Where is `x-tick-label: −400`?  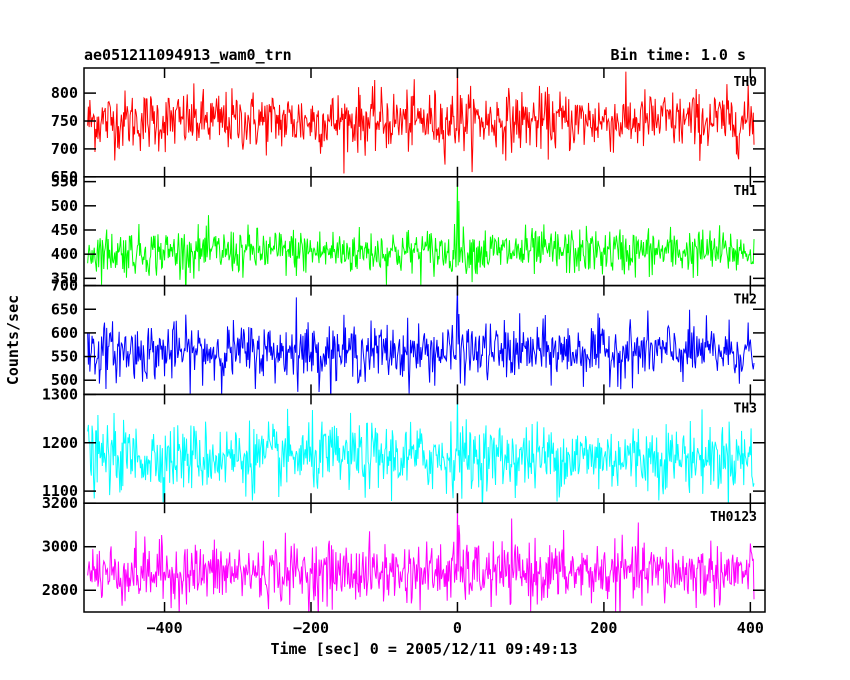
x-tick-label: −400 is located at coordinates (164, 628).